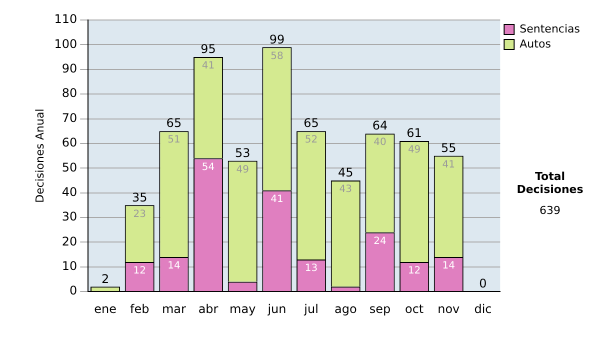 This screenshot has width=600, height=340. I want to click on data-label: 40, so click(380, 142).